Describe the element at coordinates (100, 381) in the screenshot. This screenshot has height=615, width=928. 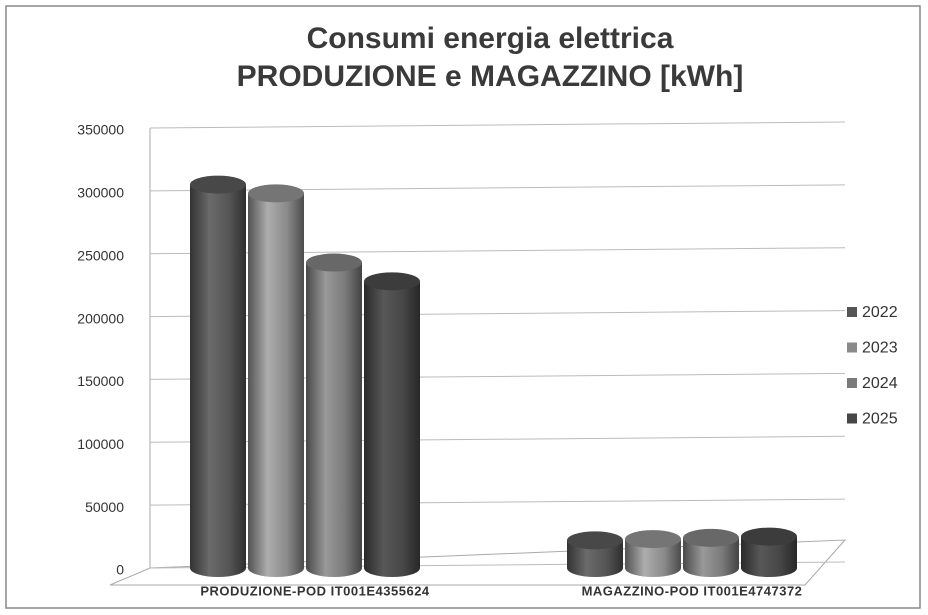
I see `y-tick-label: 150000` at that location.